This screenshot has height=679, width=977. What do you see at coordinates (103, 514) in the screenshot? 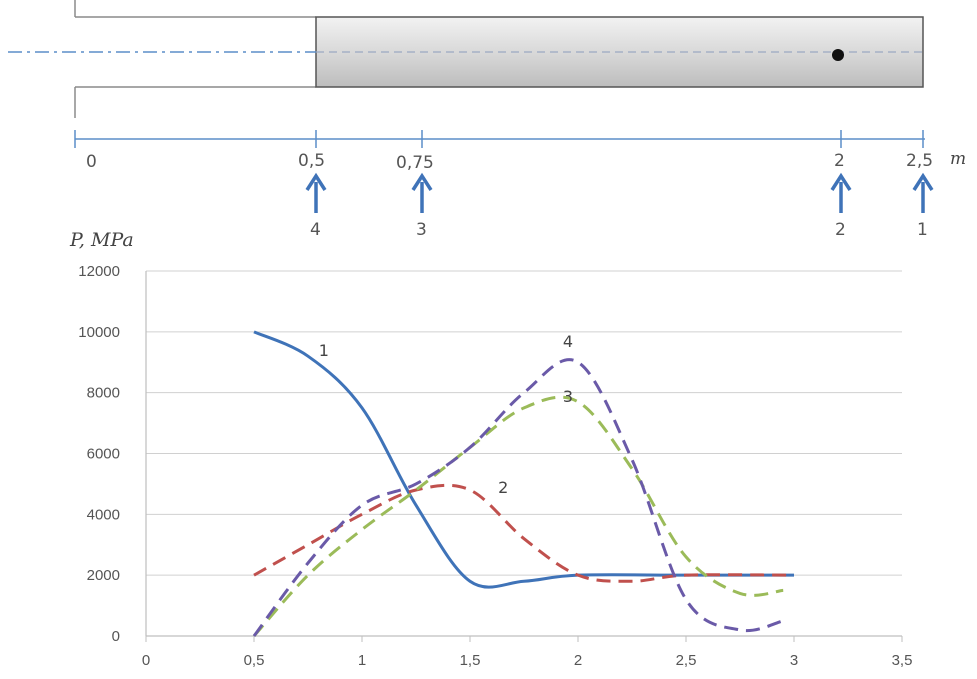
I see `y-tick-label: 4000` at bounding box center [103, 514].